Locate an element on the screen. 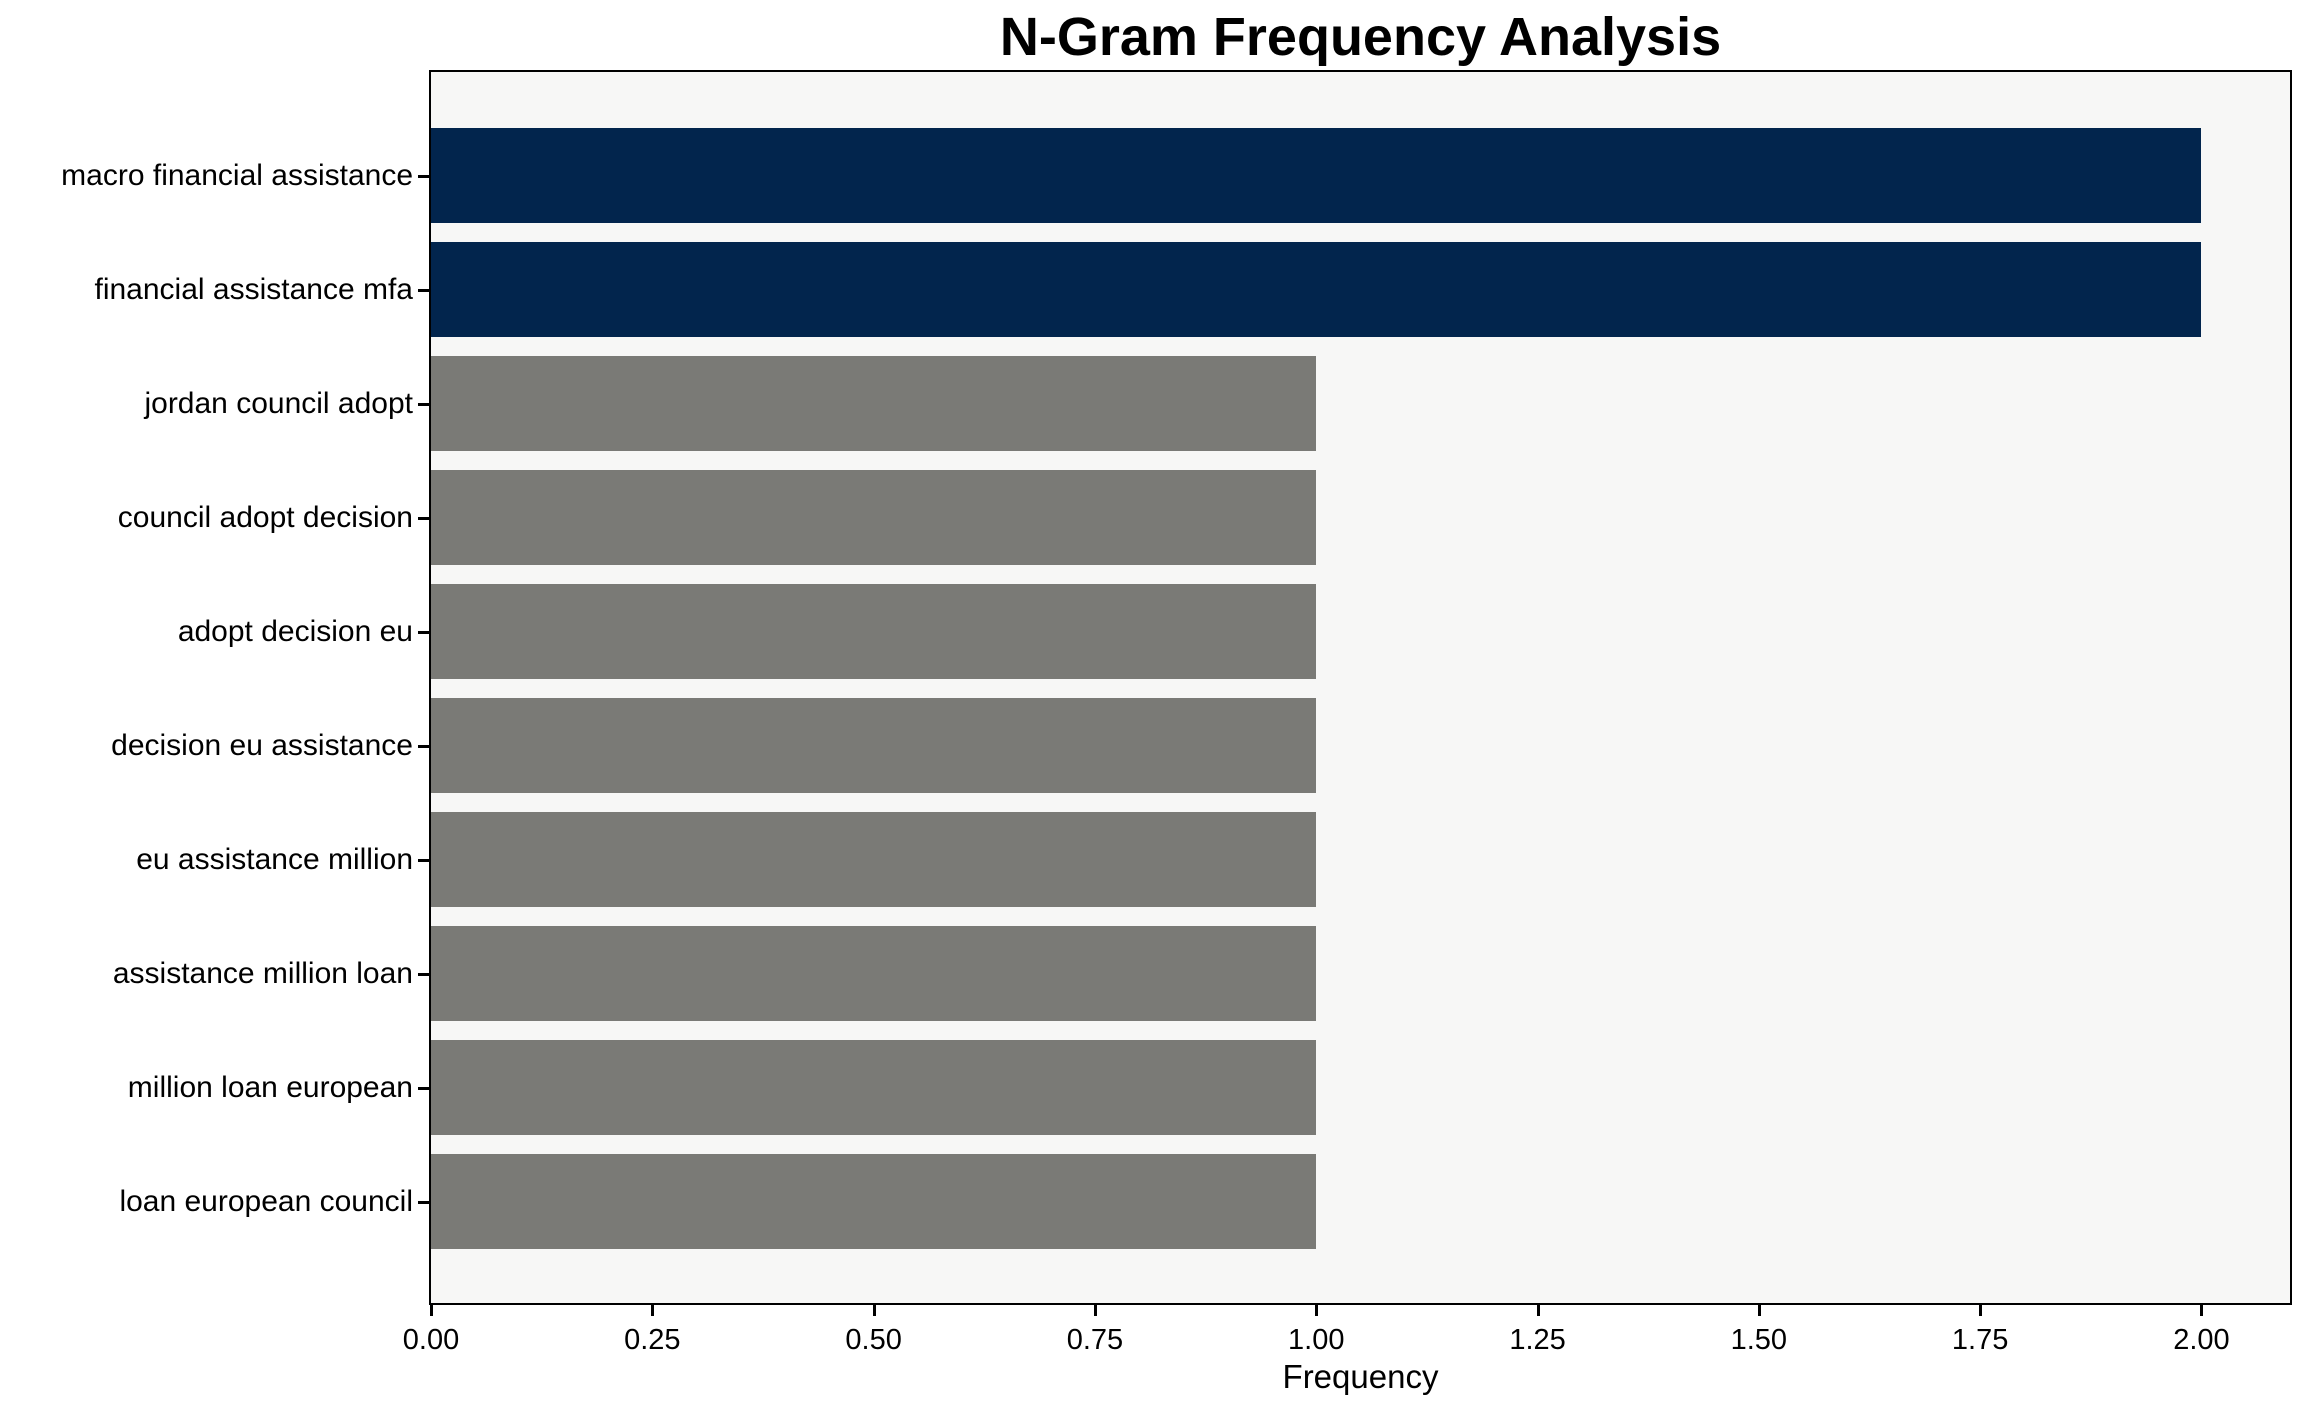 The image size is (2310, 1414). y-tick-label: million loan european is located at coordinates (270, 1087).